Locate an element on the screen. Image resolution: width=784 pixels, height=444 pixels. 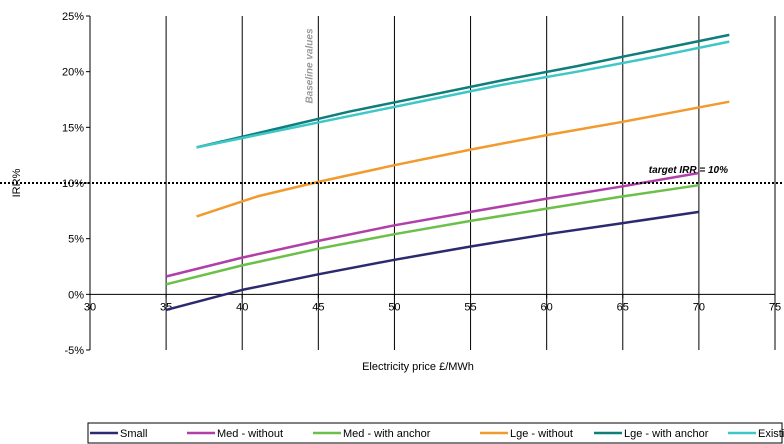
legend-label: Lge - without is located at coordinates (541, 434).